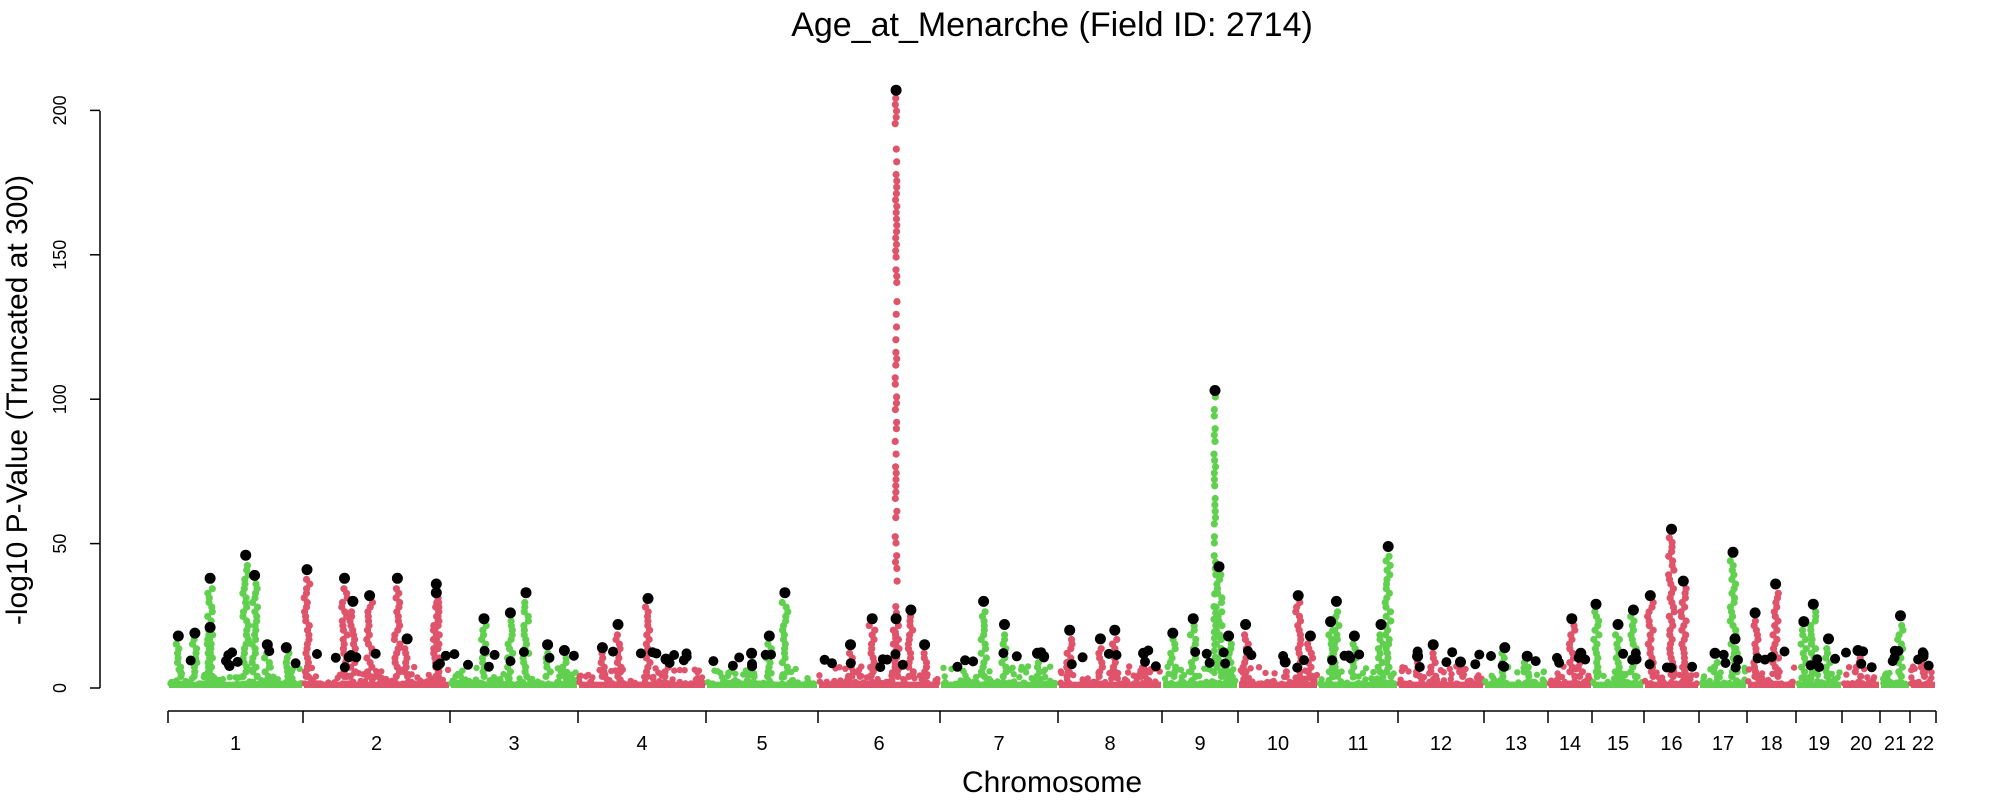  Describe the element at coordinates (1671, 667) in the screenshot. I see `chr-16-lead-point` at that location.